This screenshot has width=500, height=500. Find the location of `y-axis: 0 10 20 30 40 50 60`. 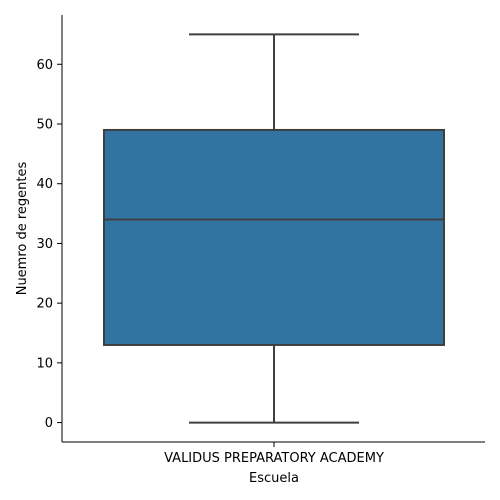

y-axis: 0 10 20 30 40 50 60 is located at coordinates (49, 228).